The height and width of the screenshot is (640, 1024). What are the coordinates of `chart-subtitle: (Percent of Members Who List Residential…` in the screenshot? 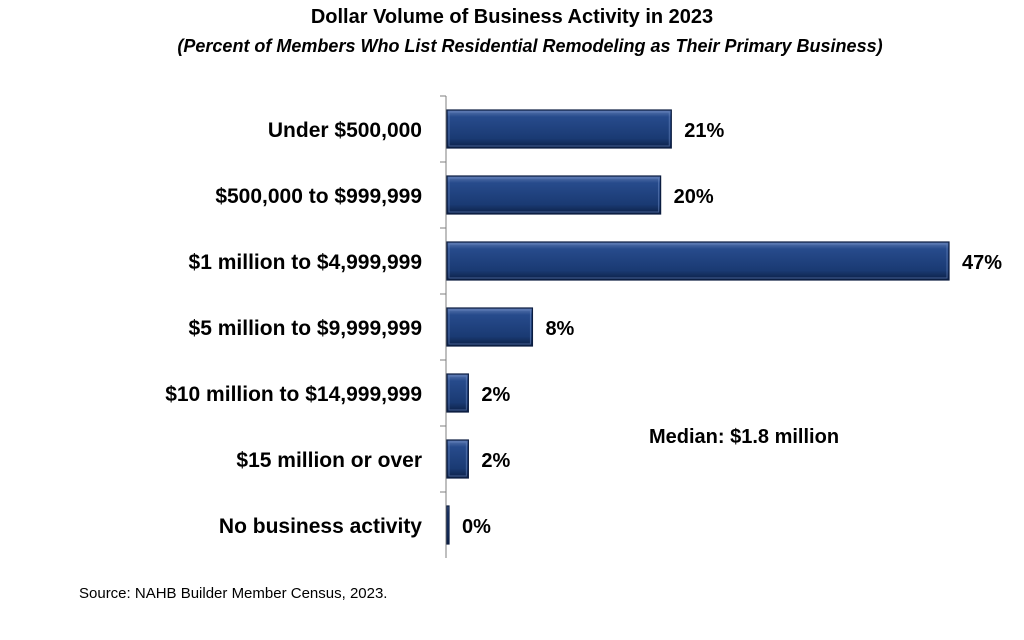 It's located at (530, 46).